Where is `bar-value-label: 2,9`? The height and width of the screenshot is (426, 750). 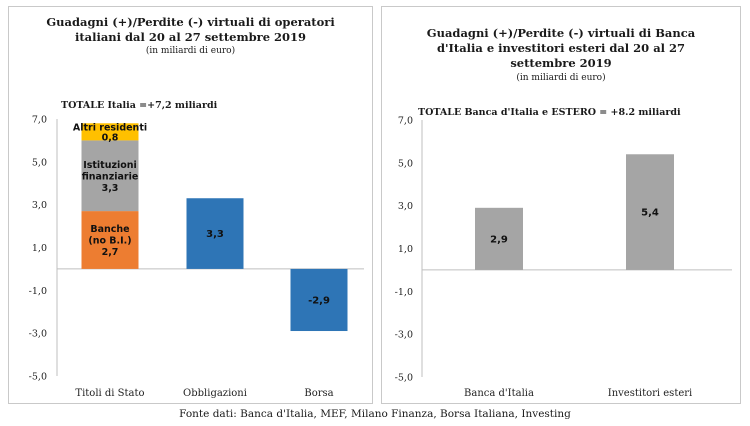 bar-value-label: 2,9 is located at coordinates (499, 239).